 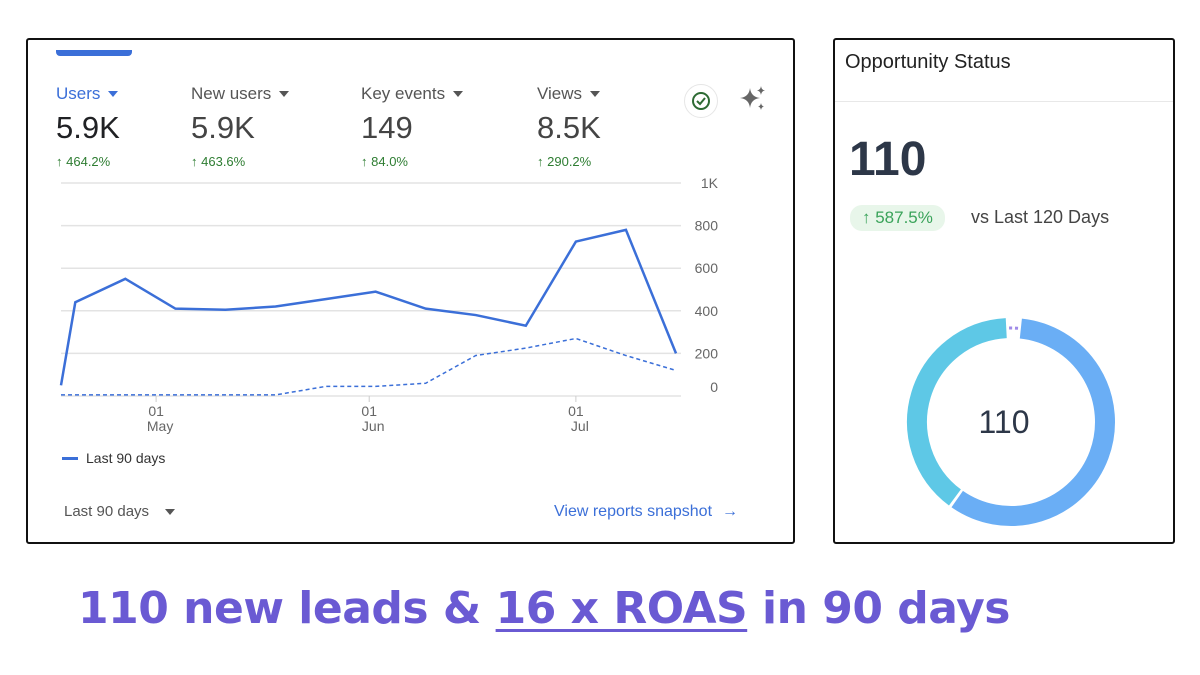 What do you see at coordinates (580, 426) in the screenshot?
I see `x-tick-month: Jul` at bounding box center [580, 426].